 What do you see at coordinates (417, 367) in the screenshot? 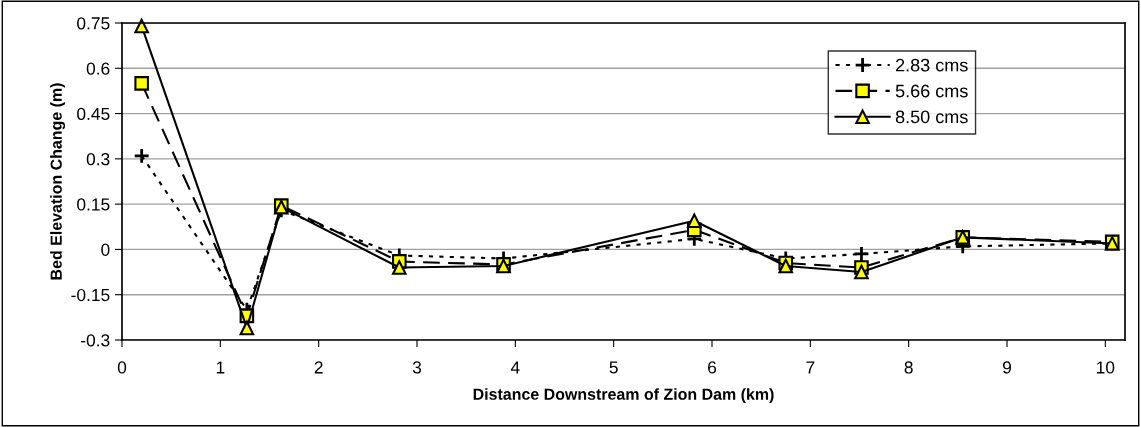
I see `x-tick-label: 3` at bounding box center [417, 367].